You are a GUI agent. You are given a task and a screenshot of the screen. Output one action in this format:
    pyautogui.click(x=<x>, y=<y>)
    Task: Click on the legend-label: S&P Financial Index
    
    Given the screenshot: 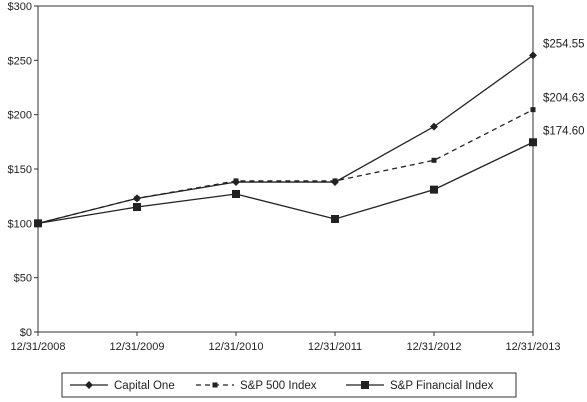 What is the action you would take?
    pyautogui.click(x=442, y=386)
    